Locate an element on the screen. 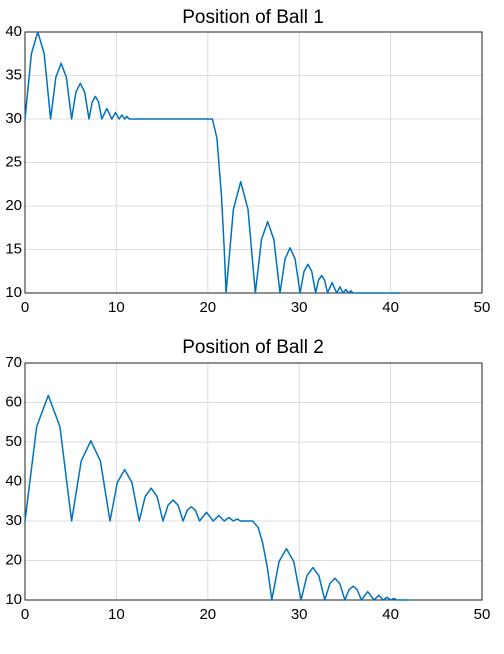 The height and width of the screenshot is (654, 504). y-tick-label: 15 is located at coordinates (13, 248).